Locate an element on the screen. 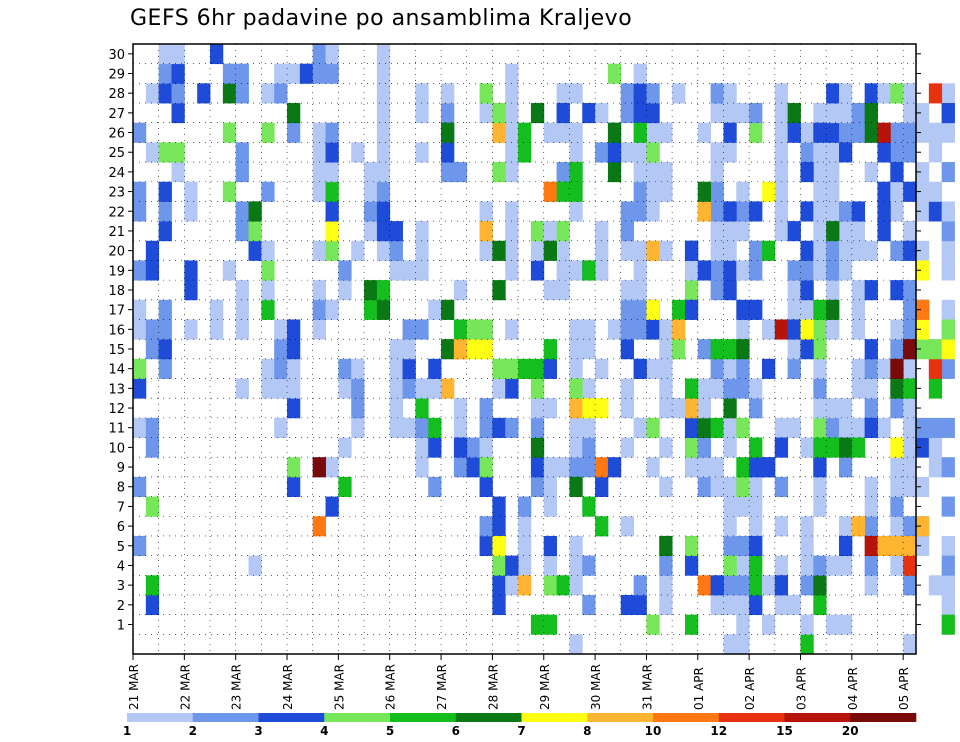 This screenshot has width=960, height=742. colorbar-label: 20 is located at coordinates (850, 731).